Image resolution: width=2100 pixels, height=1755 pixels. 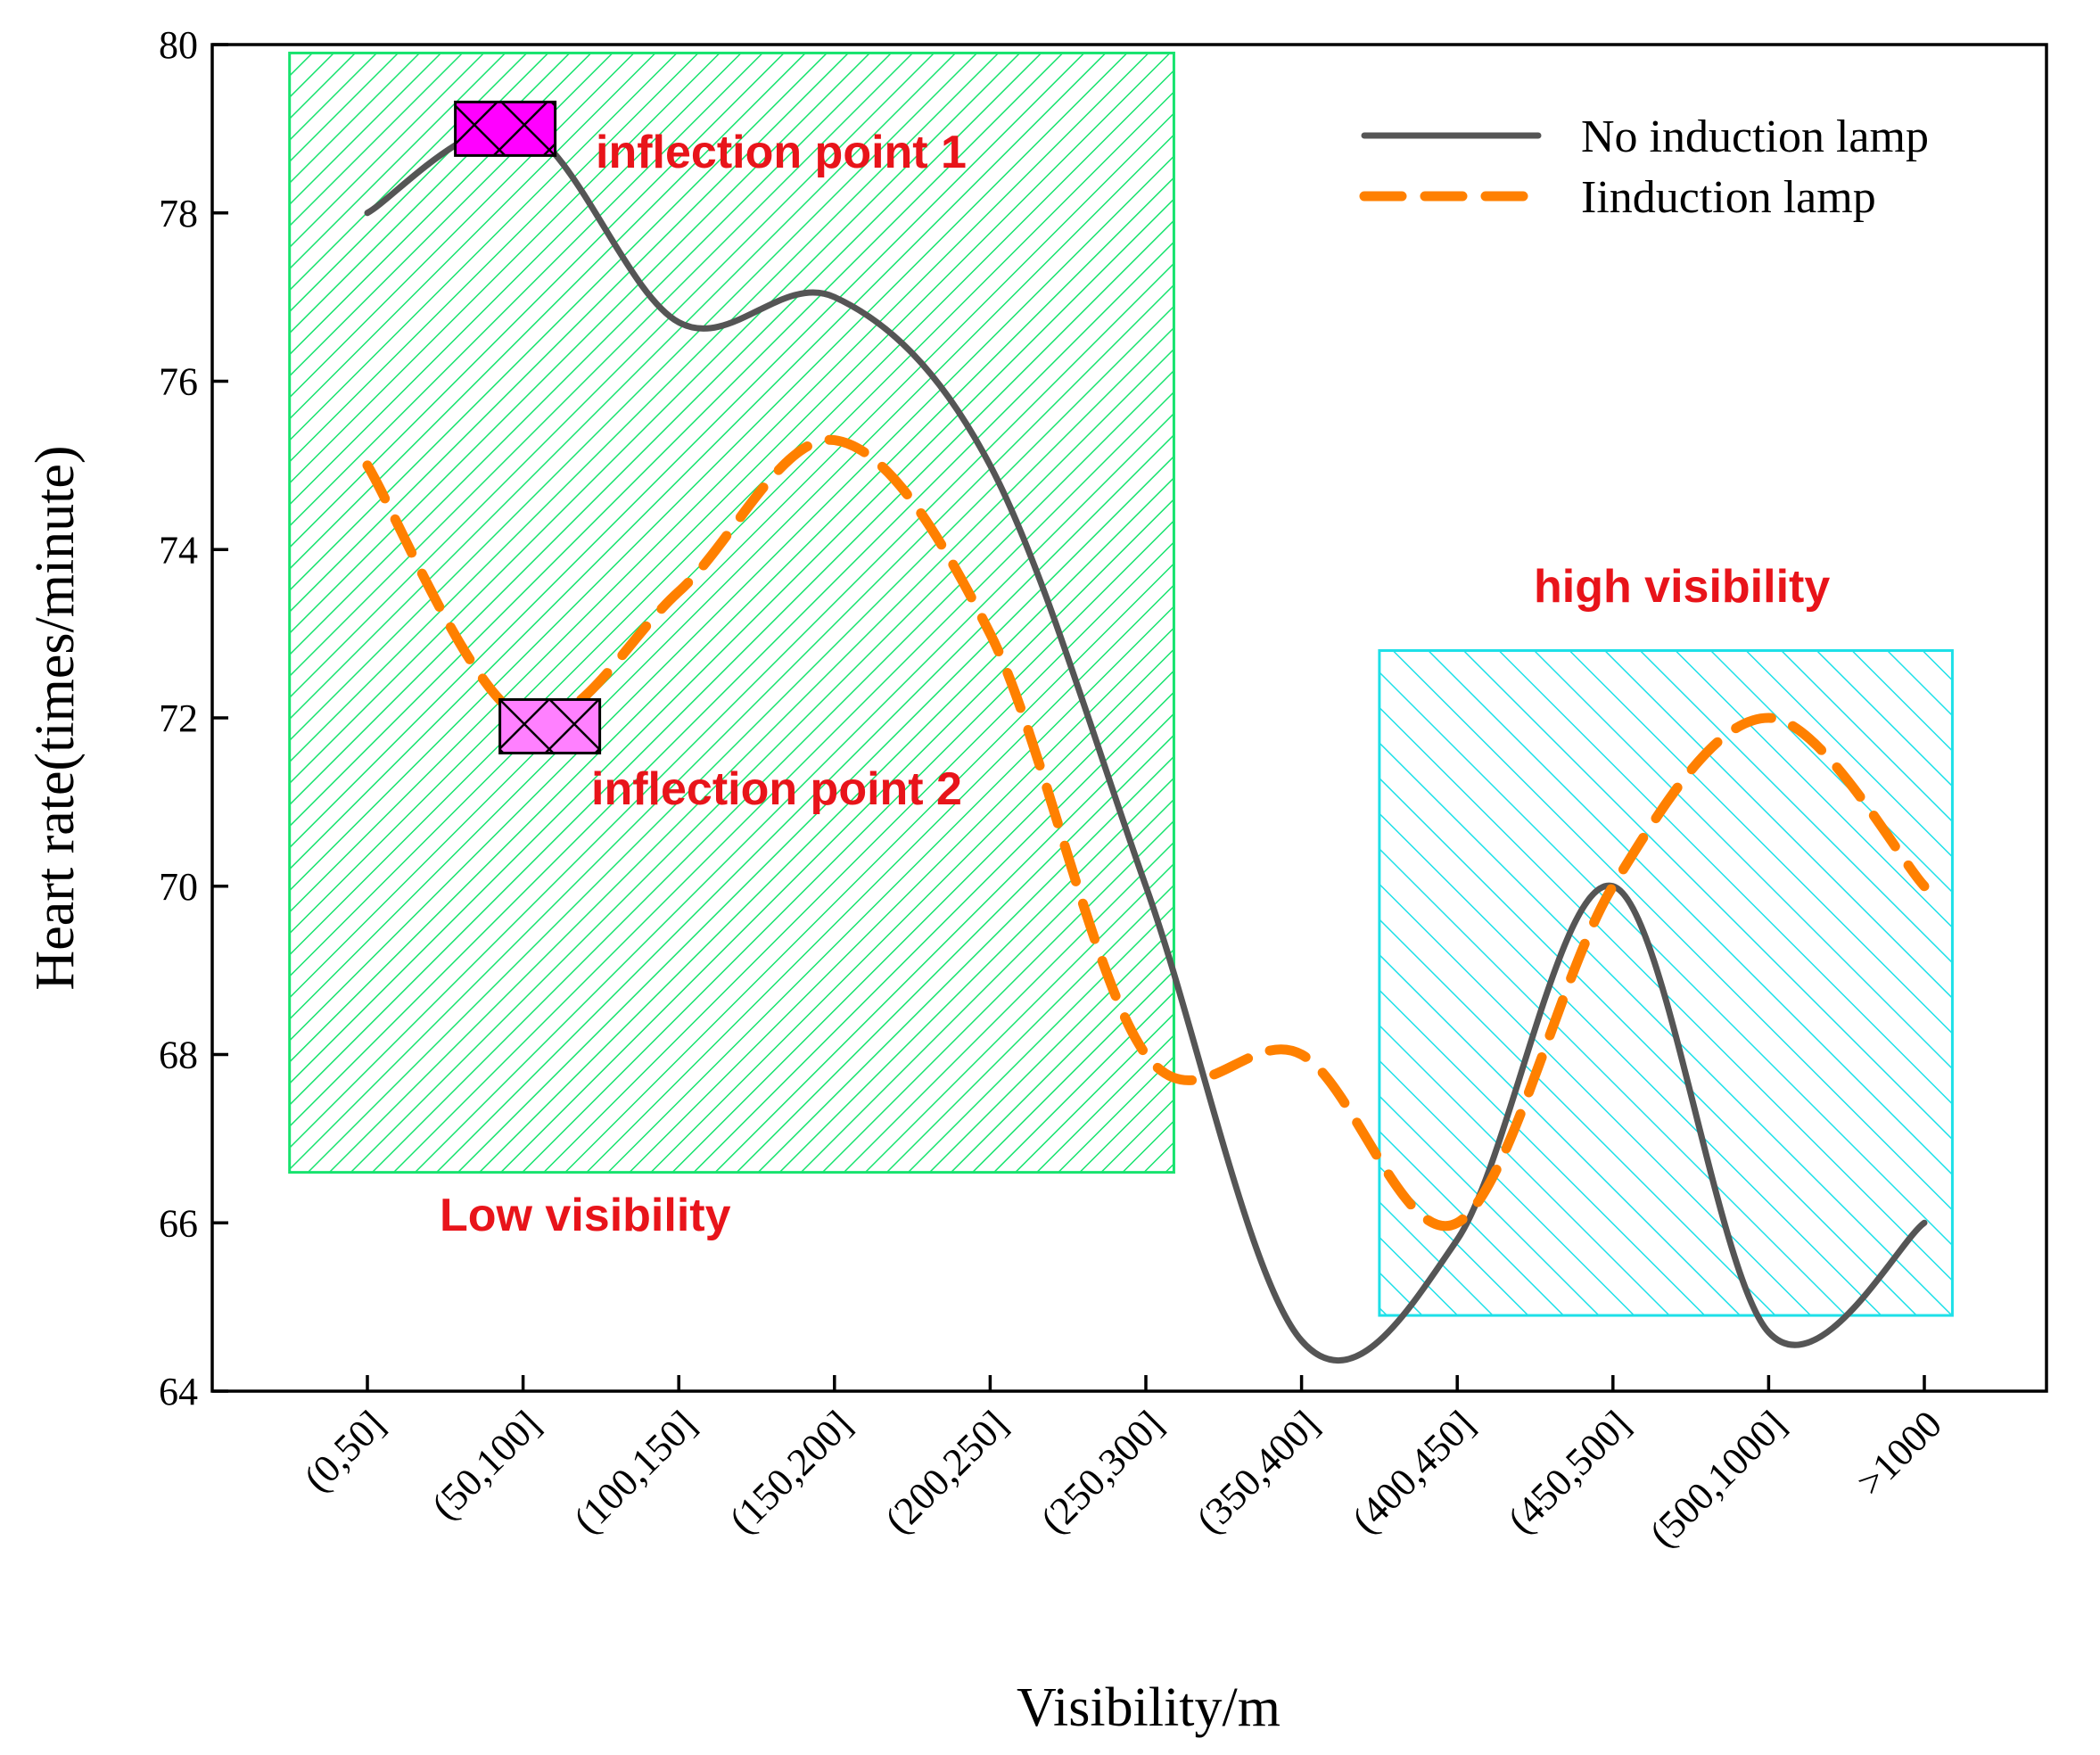 I want to click on x-tick-label: (50,100], so click(x=487, y=1465).